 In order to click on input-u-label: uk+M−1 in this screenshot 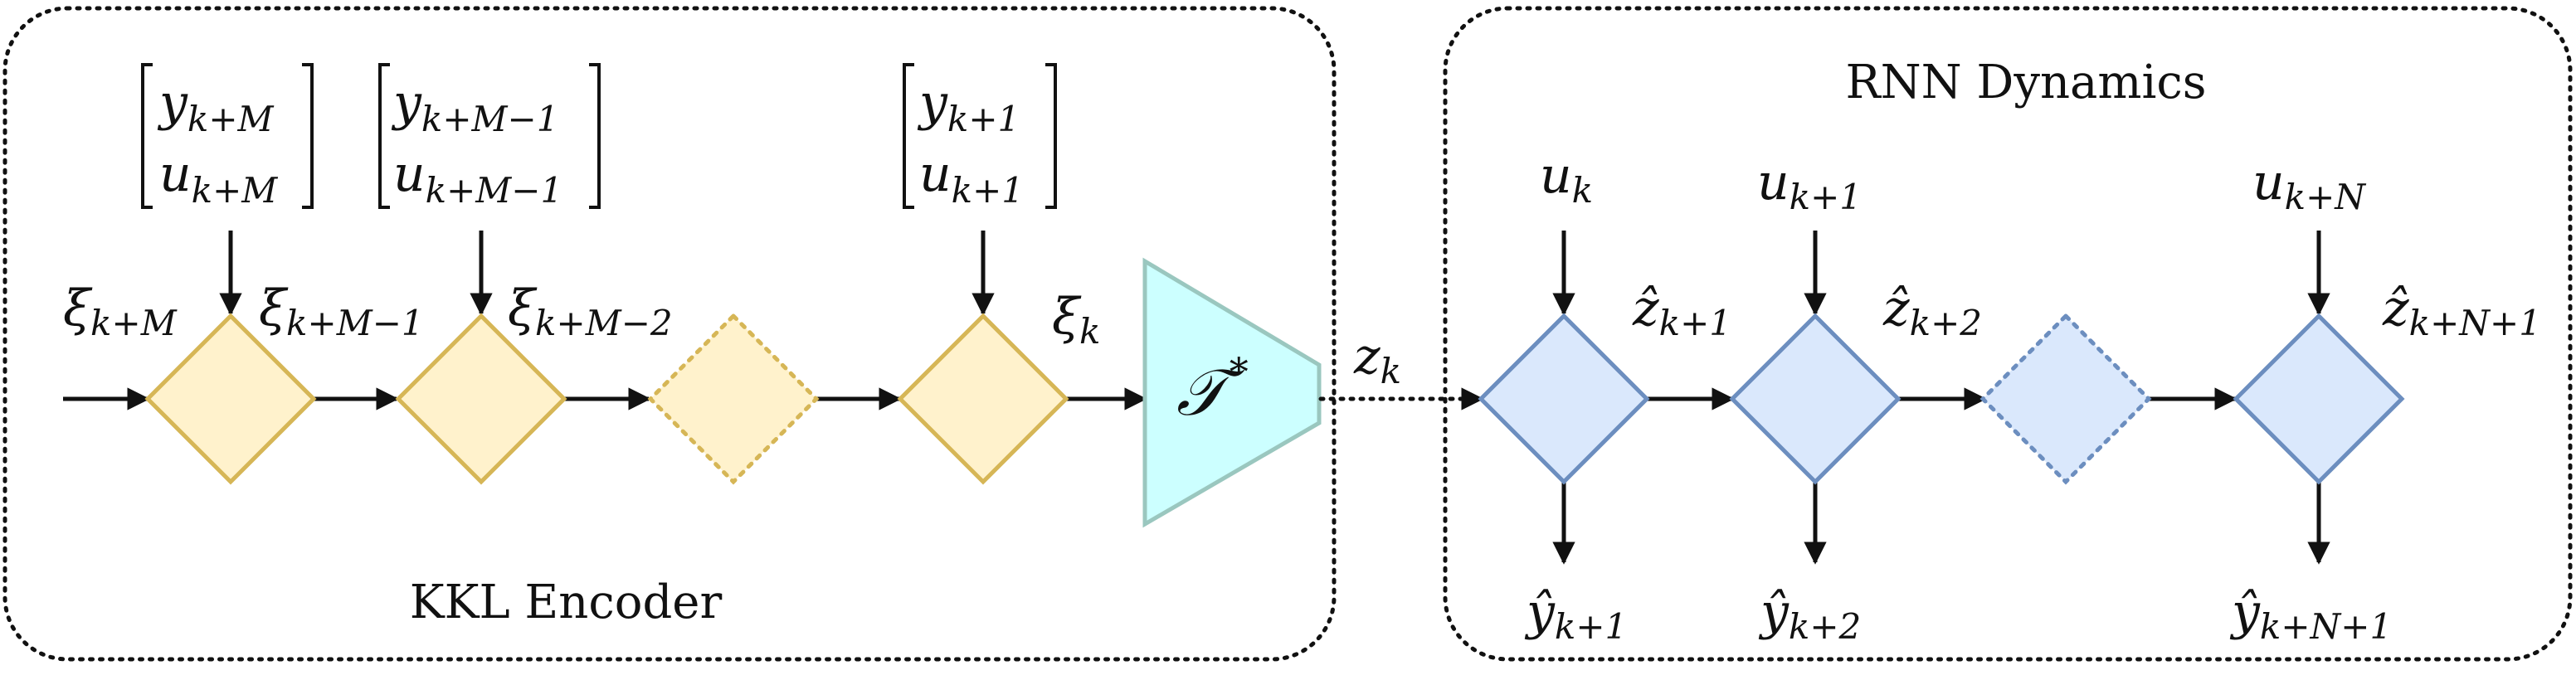, I will do `click(477, 178)`.